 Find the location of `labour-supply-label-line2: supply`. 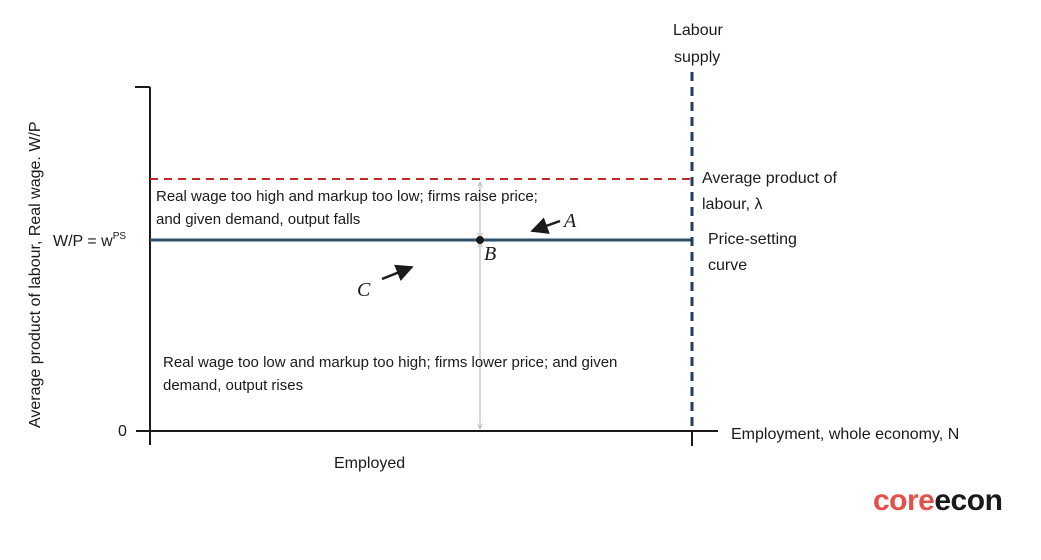

labour-supply-label-line2: supply is located at coordinates (697, 57).